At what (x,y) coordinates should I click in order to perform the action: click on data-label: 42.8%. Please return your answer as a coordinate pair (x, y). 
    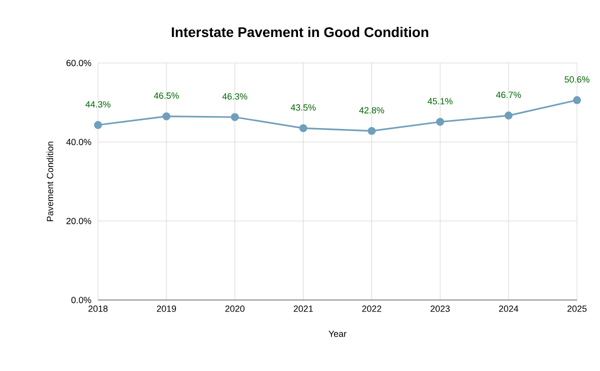
    Looking at the image, I should click on (371, 110).